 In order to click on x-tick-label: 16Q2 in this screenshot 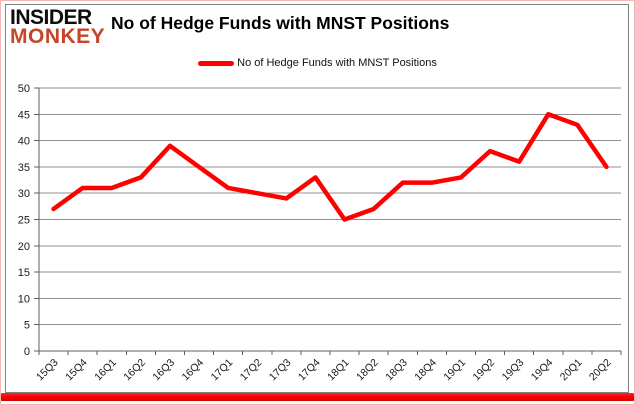, I will do `click(134, 370)`.